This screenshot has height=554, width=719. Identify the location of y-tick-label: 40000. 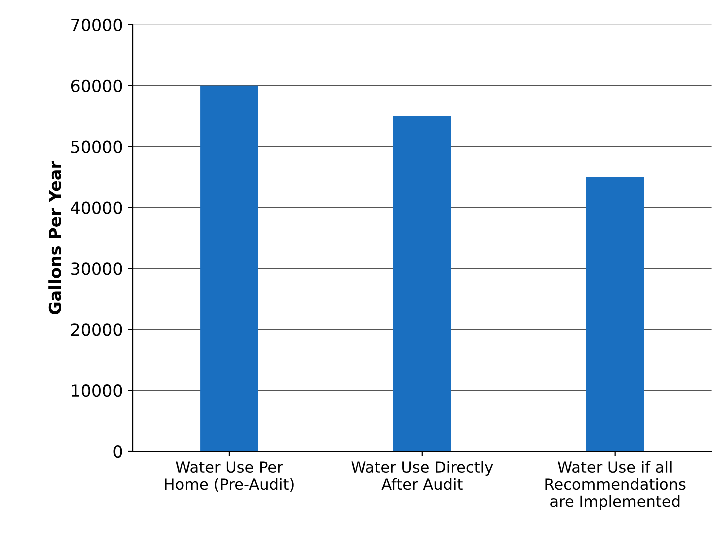
(96, 208).